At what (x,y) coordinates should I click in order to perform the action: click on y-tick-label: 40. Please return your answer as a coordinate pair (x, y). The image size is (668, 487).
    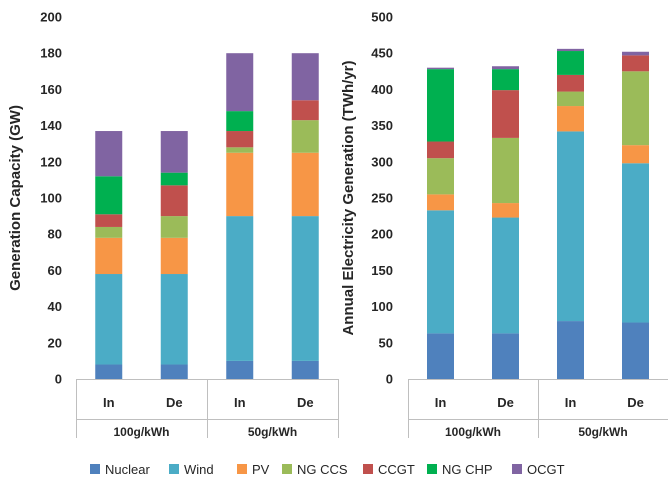
    Looking at the image, I should click on (55, 306).